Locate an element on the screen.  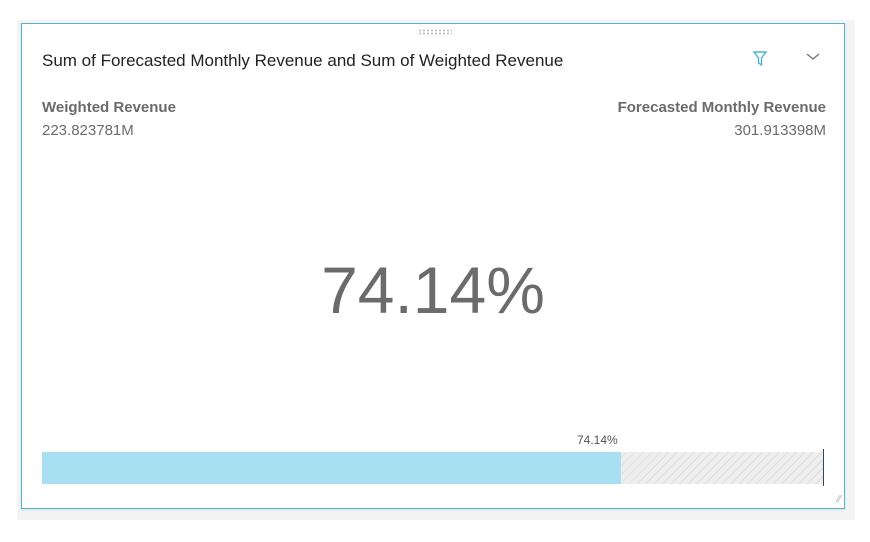
resize-handle-icon: ⁄⁄ is located at coordinates (839, 499).